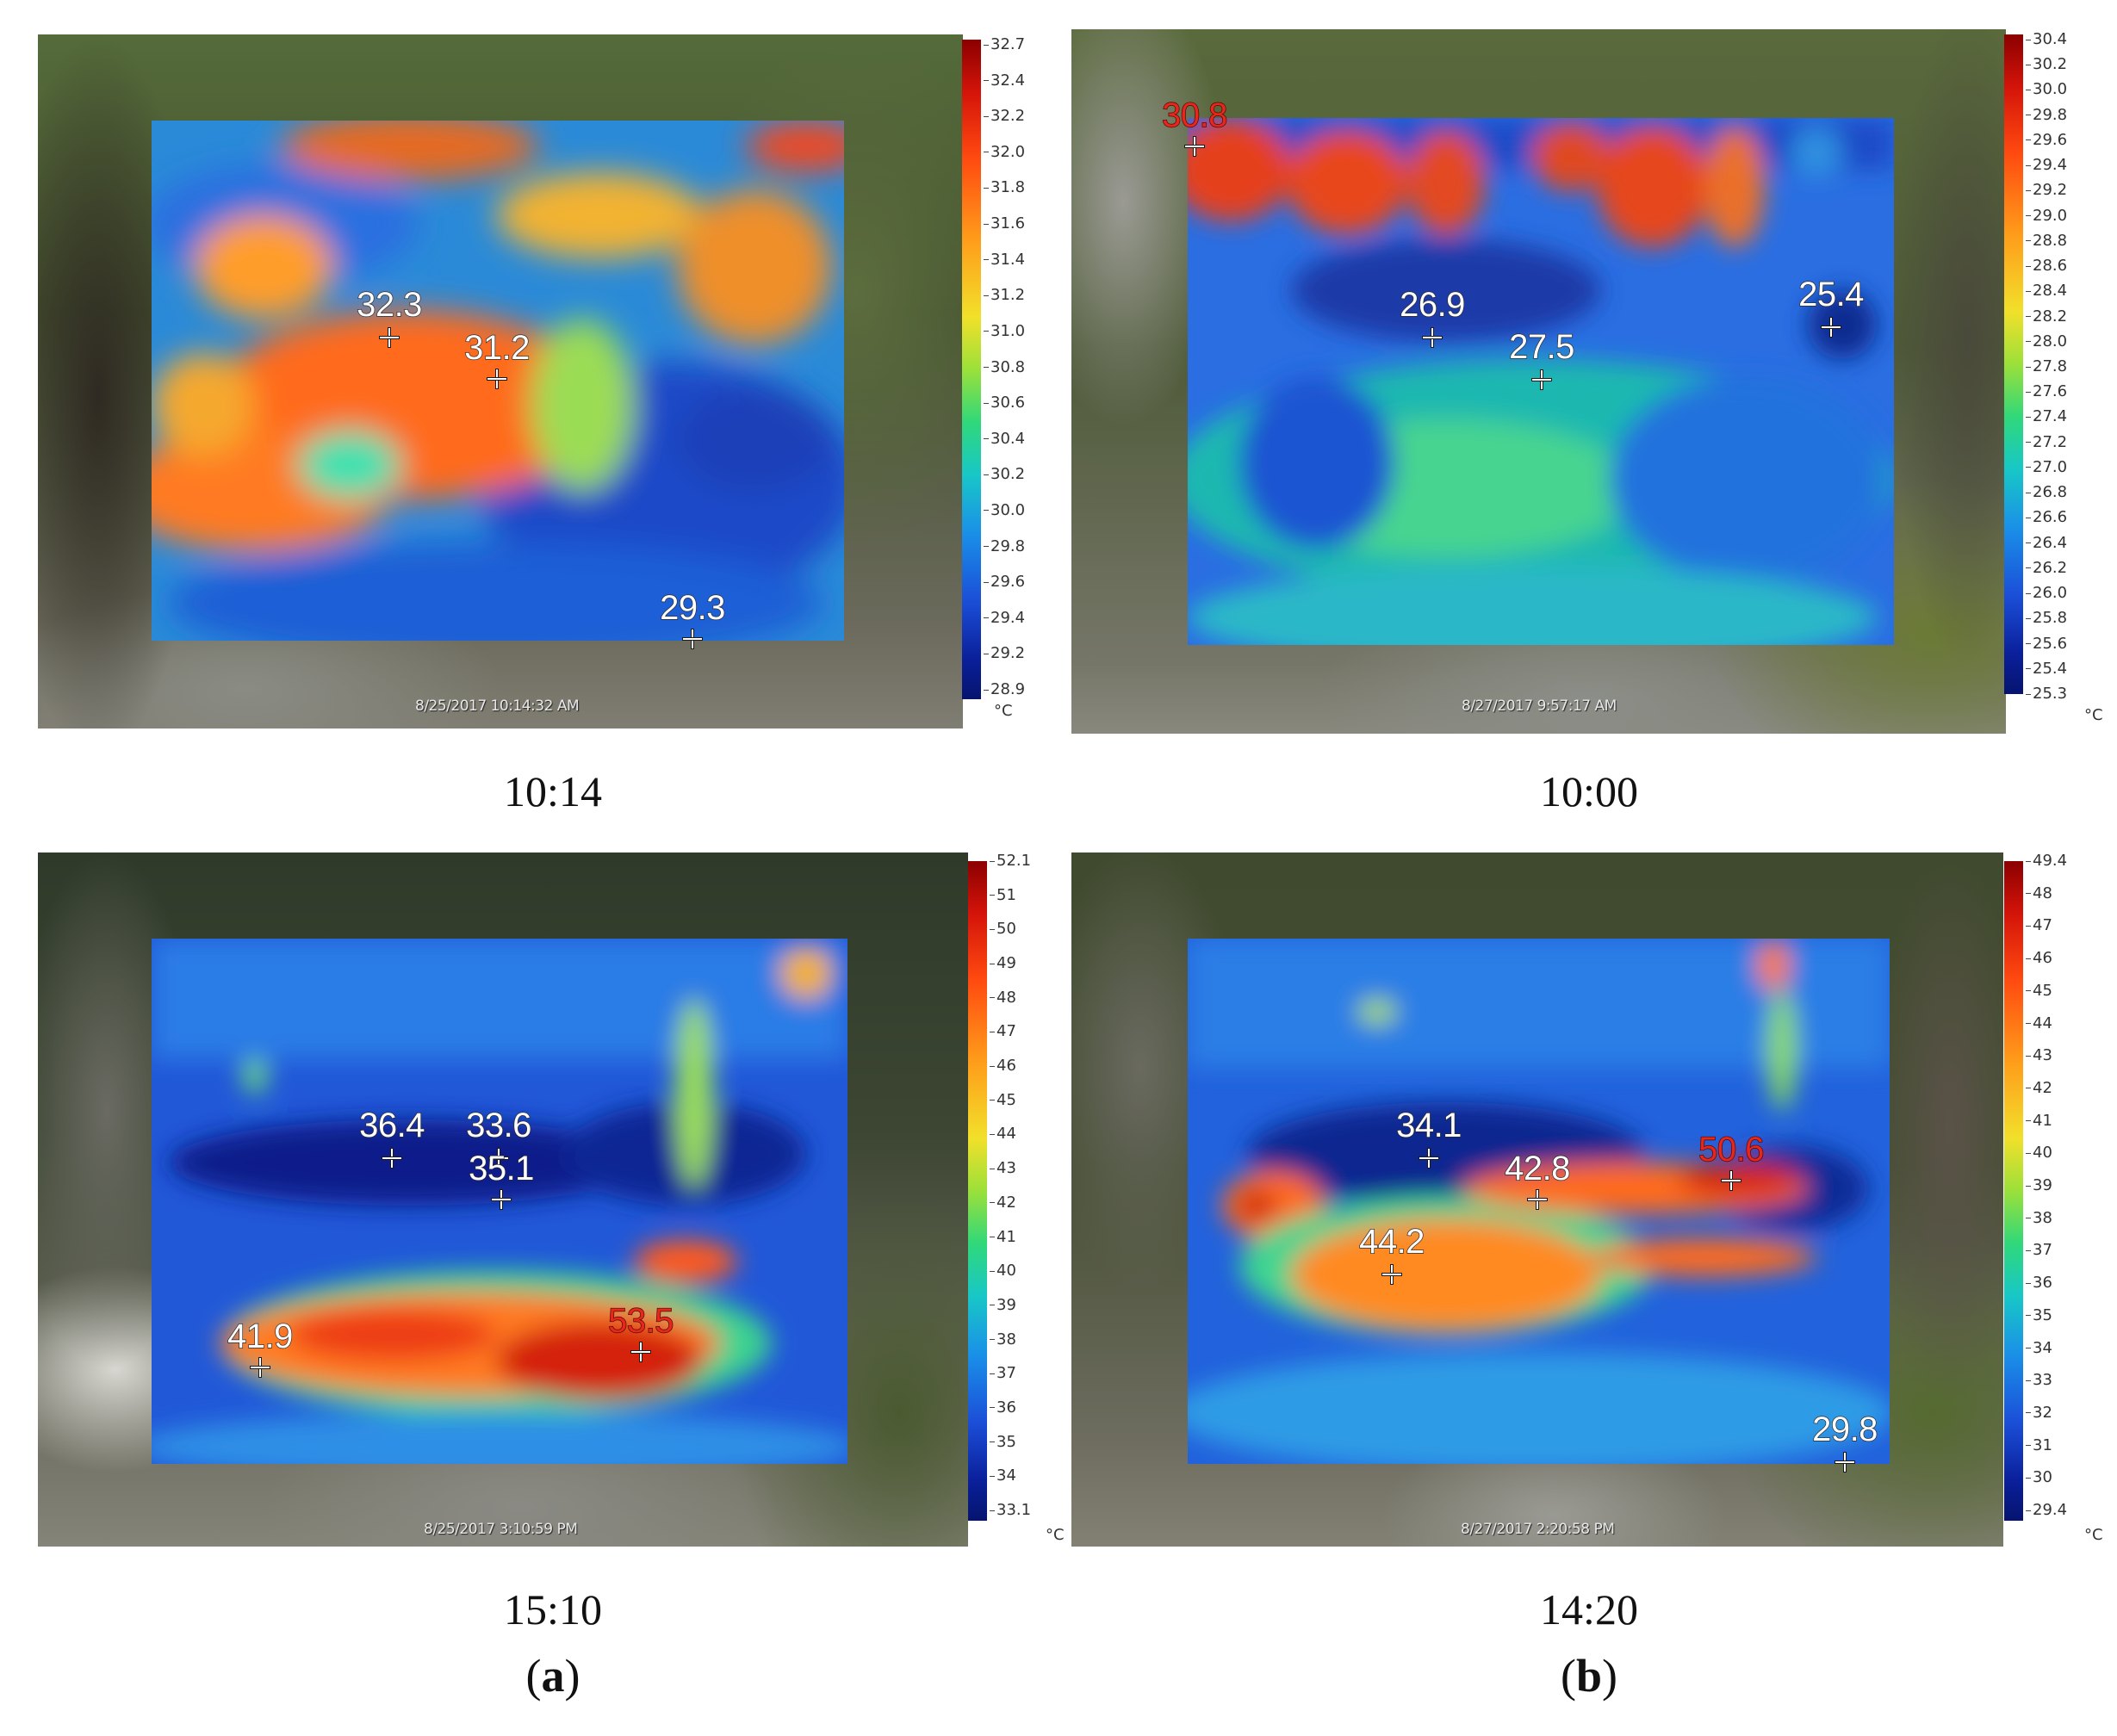 This screenshot has width=2117, height=1736. Describe the element at coordinates (2046, 392) in the screenshot. I see `scale-tick-label: 27.6` at that location.